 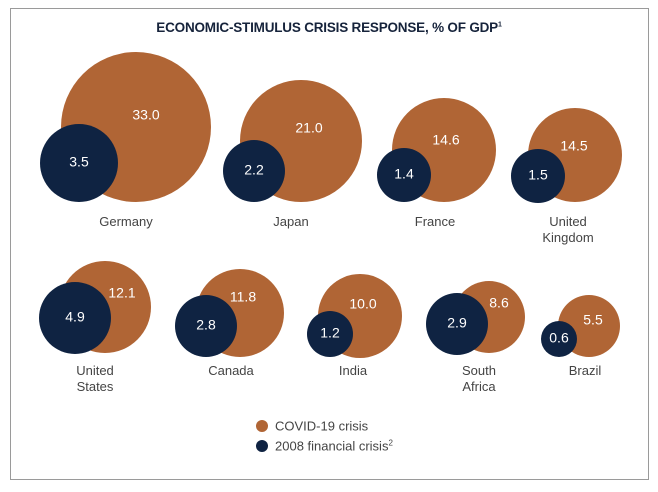 I want to click on value-label-2008-france: 1.4, so click(x=404, y=174).